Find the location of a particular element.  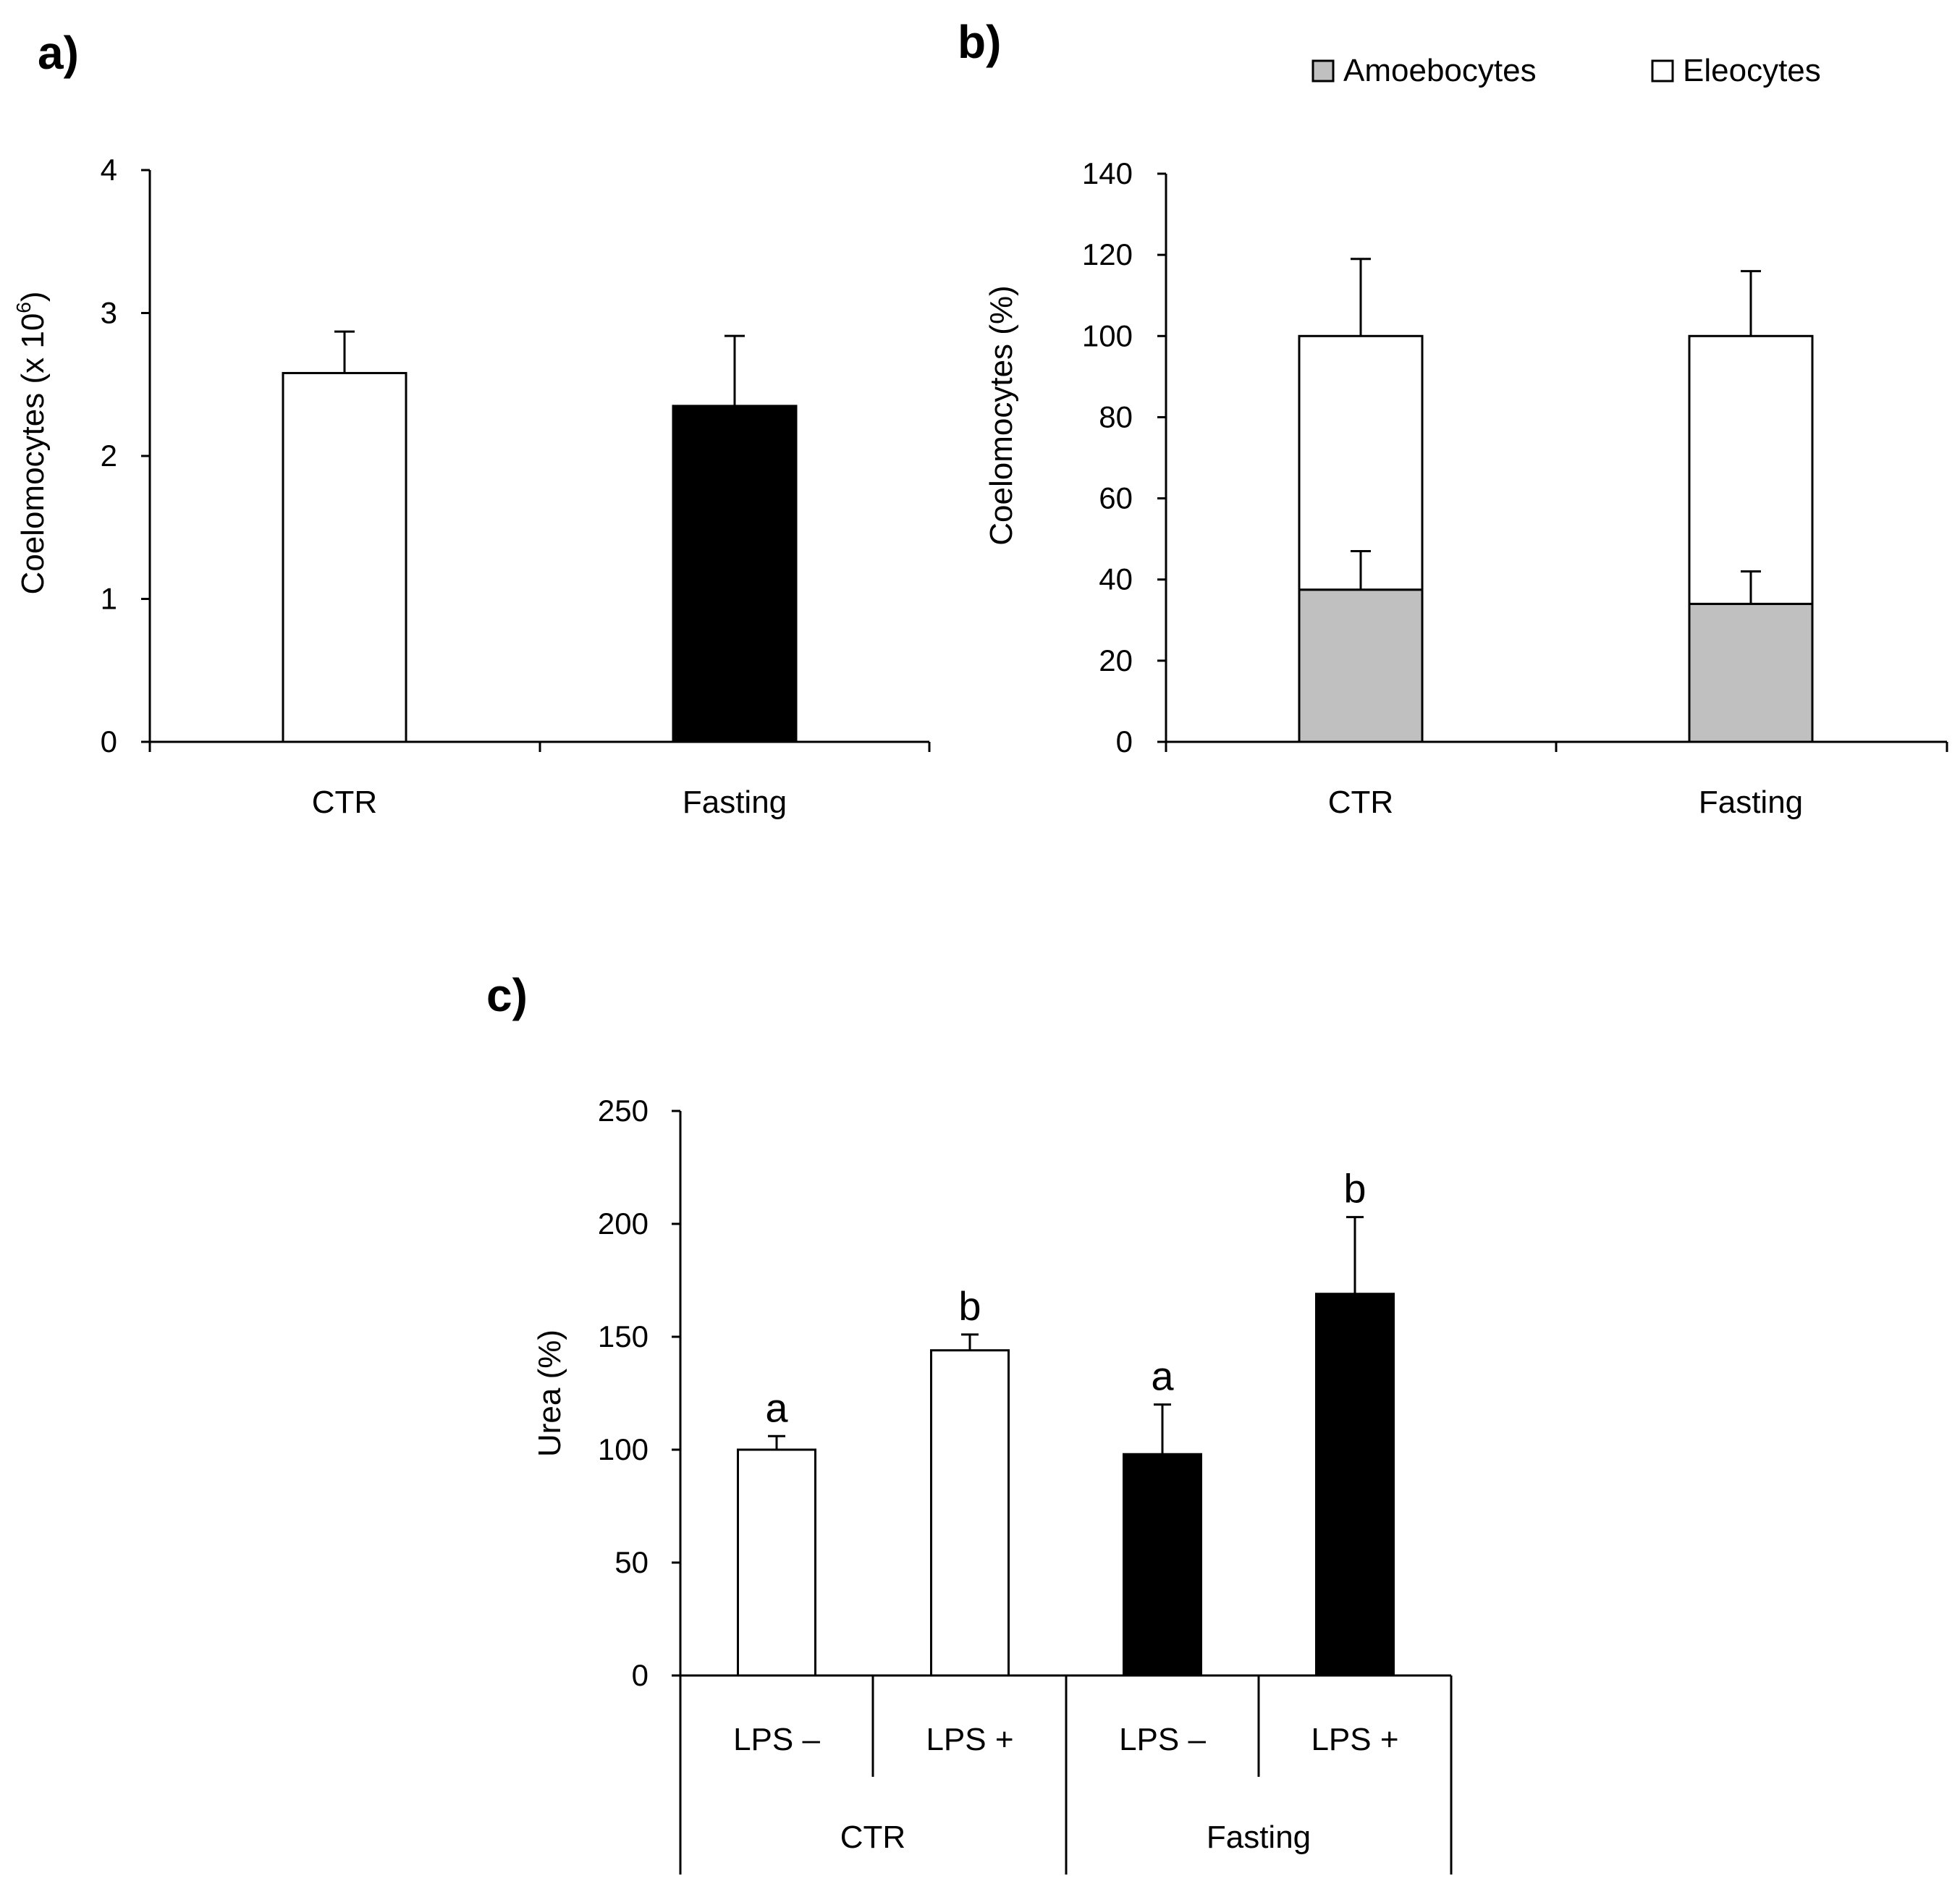

panel-b-label: b) is located at coordinates (979, 42).